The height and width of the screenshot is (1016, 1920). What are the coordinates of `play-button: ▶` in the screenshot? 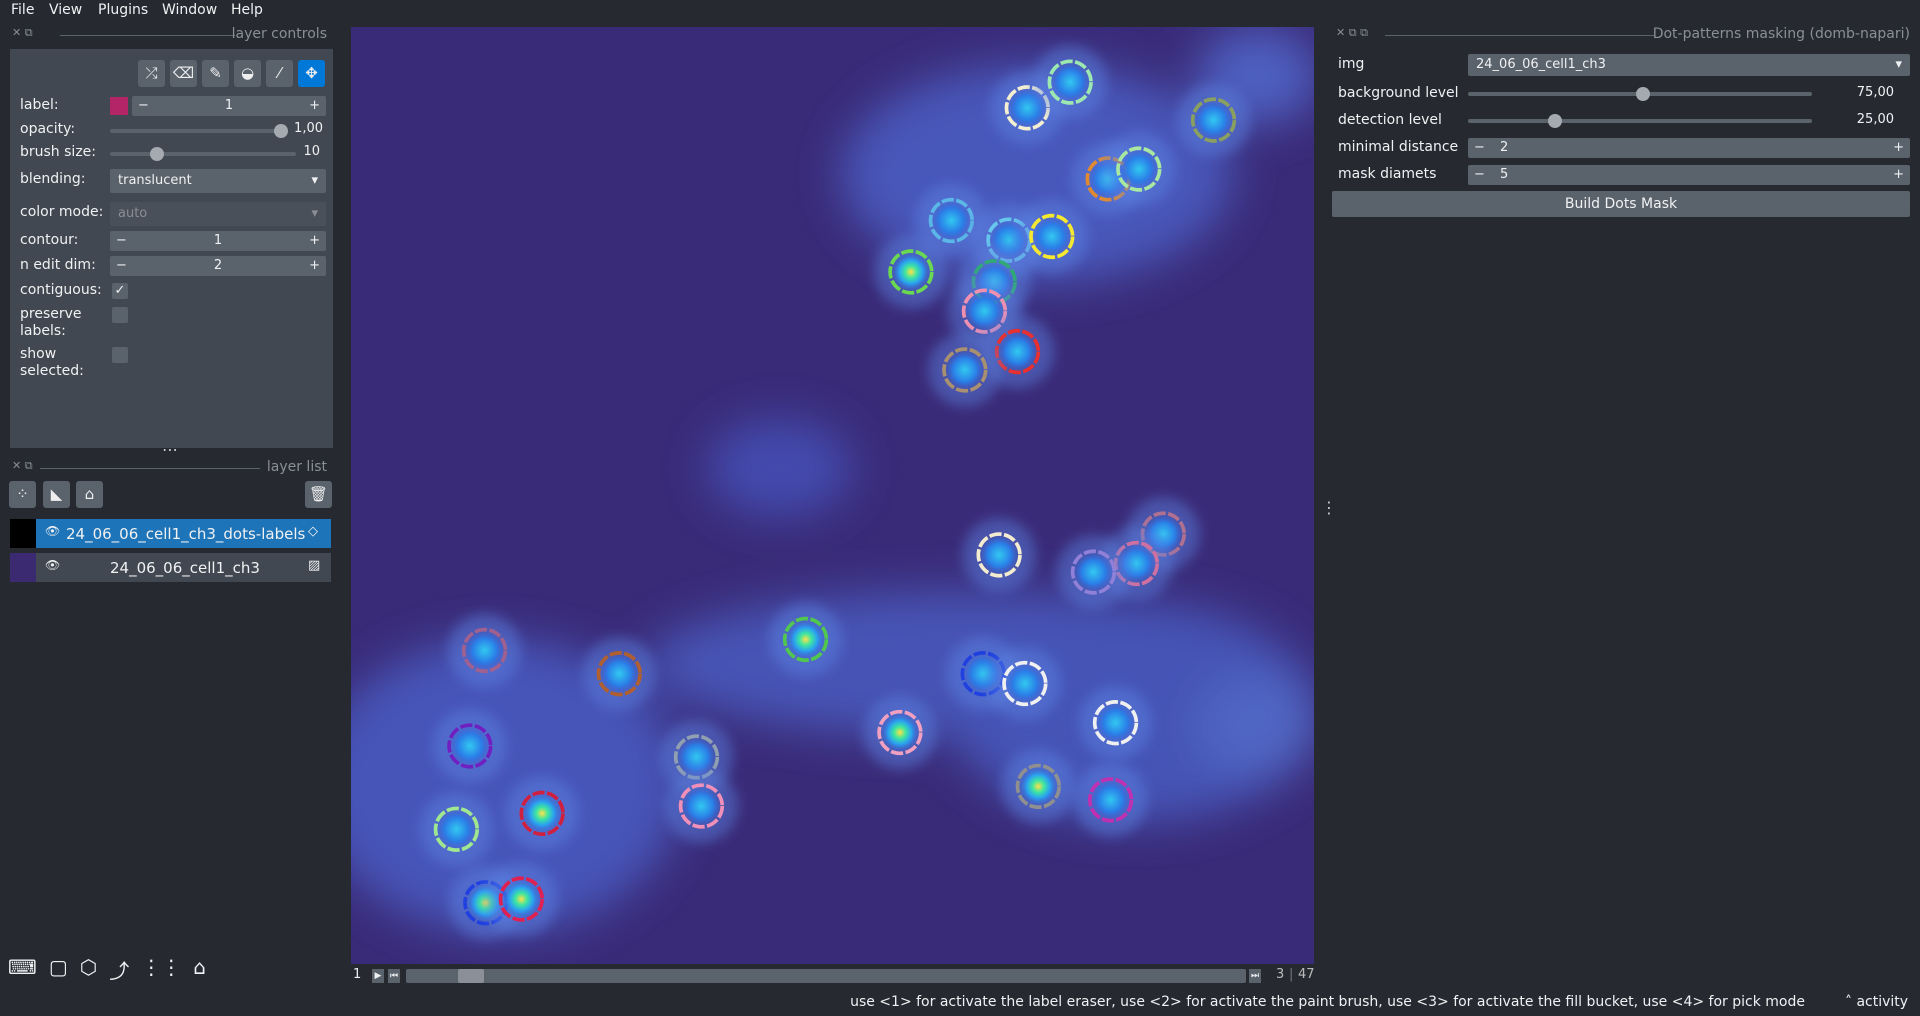 It's located at (378, 976).